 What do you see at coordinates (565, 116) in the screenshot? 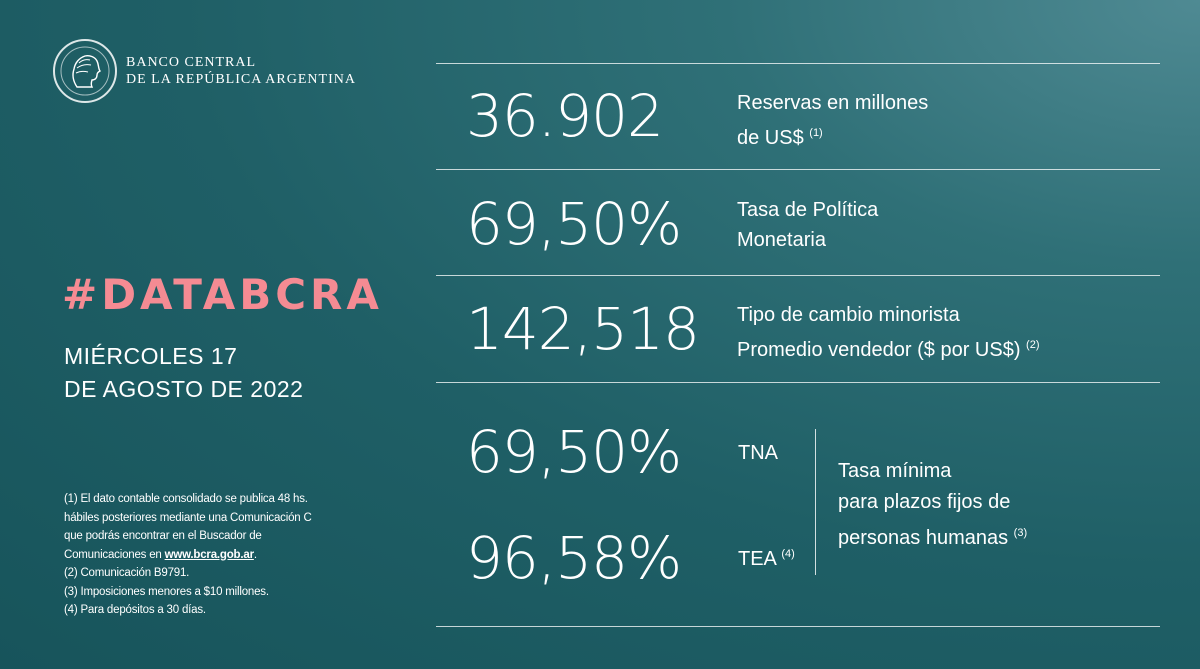
I see `reserves-value: 36.902` at bounding box center [565, 116].